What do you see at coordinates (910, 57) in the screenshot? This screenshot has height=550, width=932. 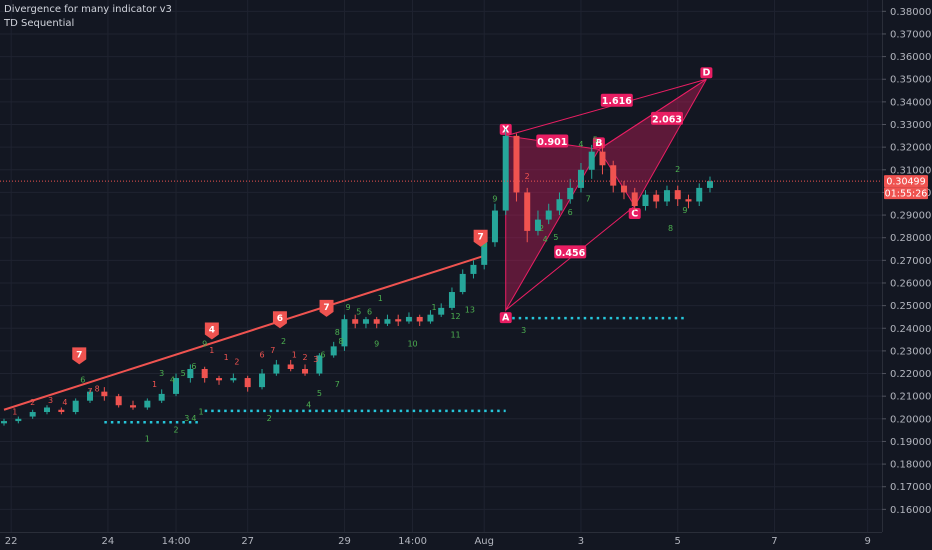 I see `y-tick-label: 0.36000` at bounding box center [910, 57].